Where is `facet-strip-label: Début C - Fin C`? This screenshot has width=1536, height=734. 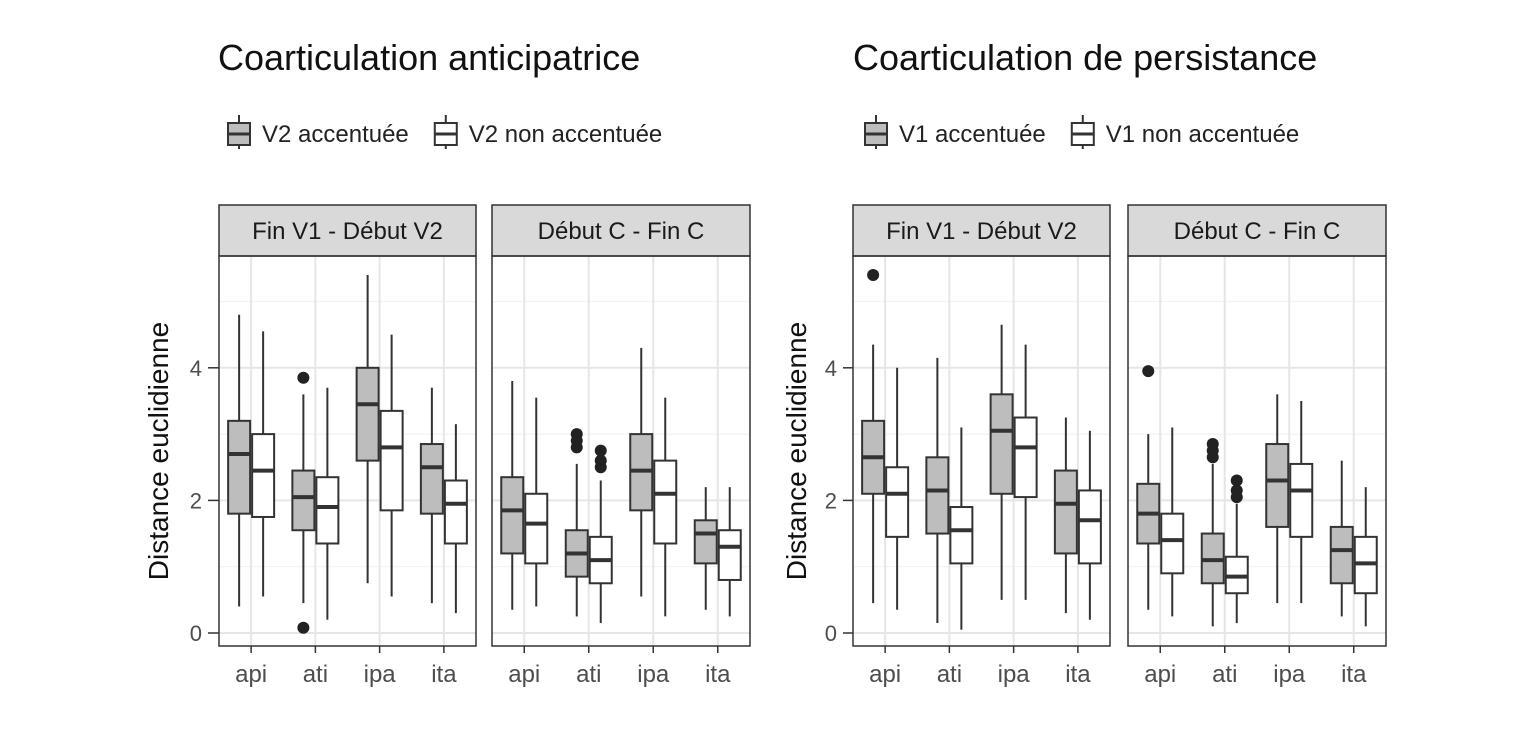 facet-strip-label: Début C - Fin C is located at coordinates (1257, 231).